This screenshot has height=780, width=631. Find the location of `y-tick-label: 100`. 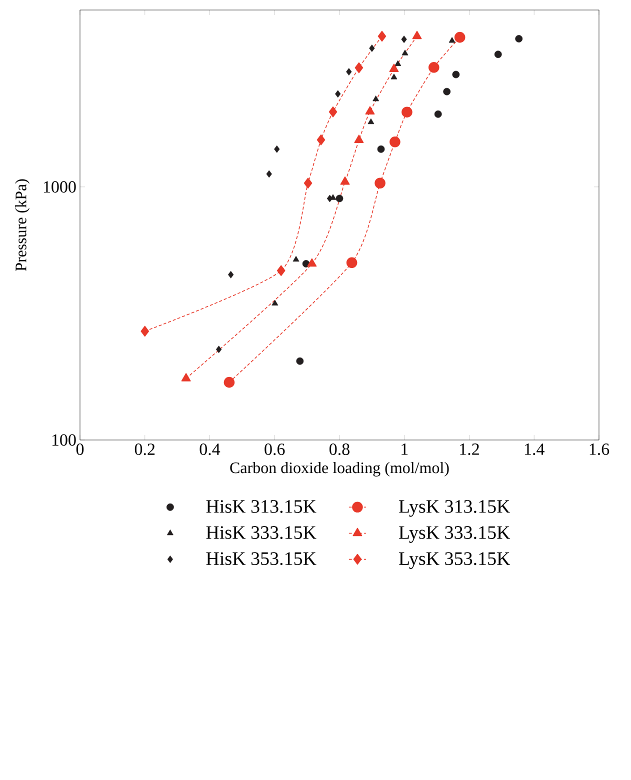

y-tick-label: 100 is located at coordinates (64, 440).